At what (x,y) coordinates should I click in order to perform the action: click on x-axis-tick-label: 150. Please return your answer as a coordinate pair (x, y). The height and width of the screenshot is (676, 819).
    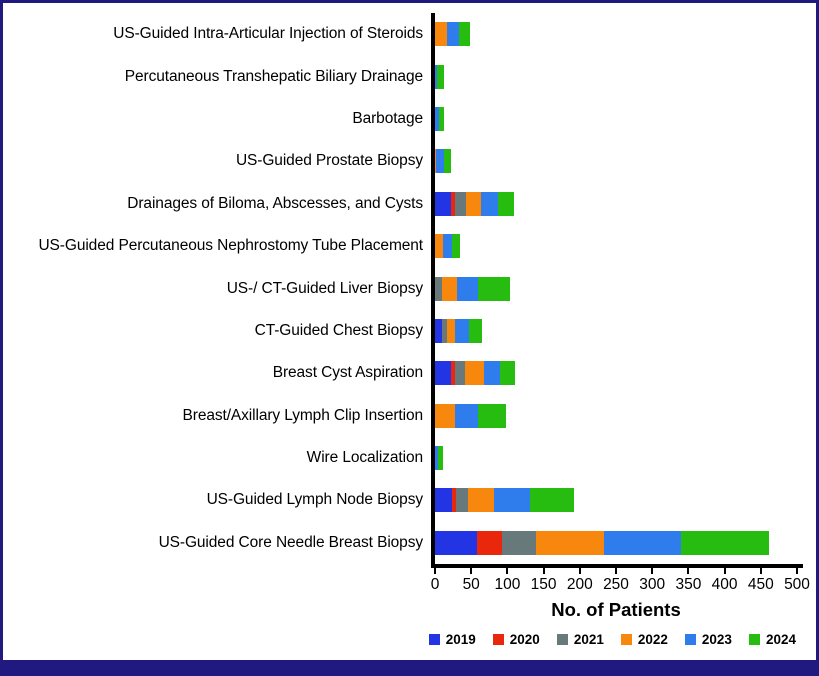
    Looking at the image, I should click on (543, 585).